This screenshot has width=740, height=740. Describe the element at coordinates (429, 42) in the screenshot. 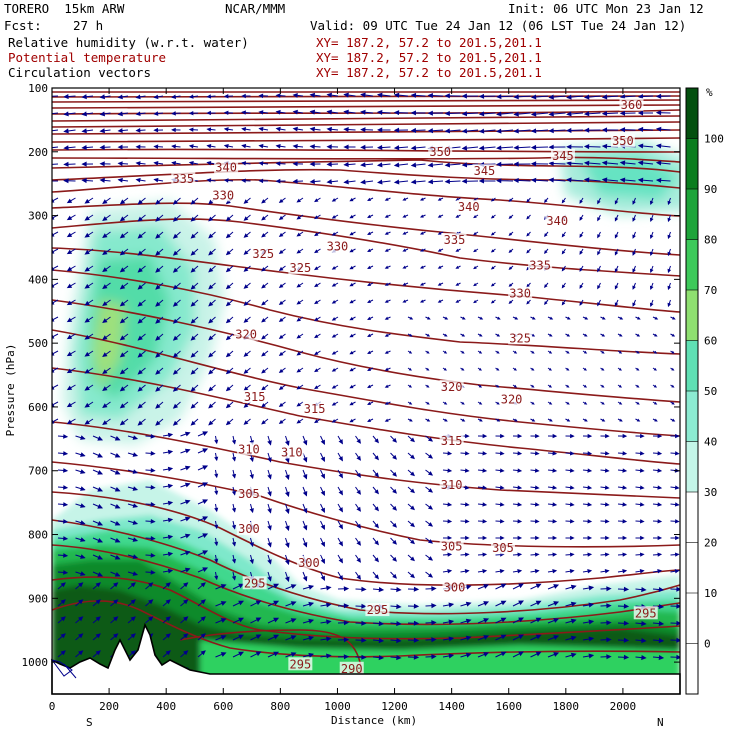

I see `field-xy-rh: XY= 187.2, 57.2 to 201.5,201.1` at that location.